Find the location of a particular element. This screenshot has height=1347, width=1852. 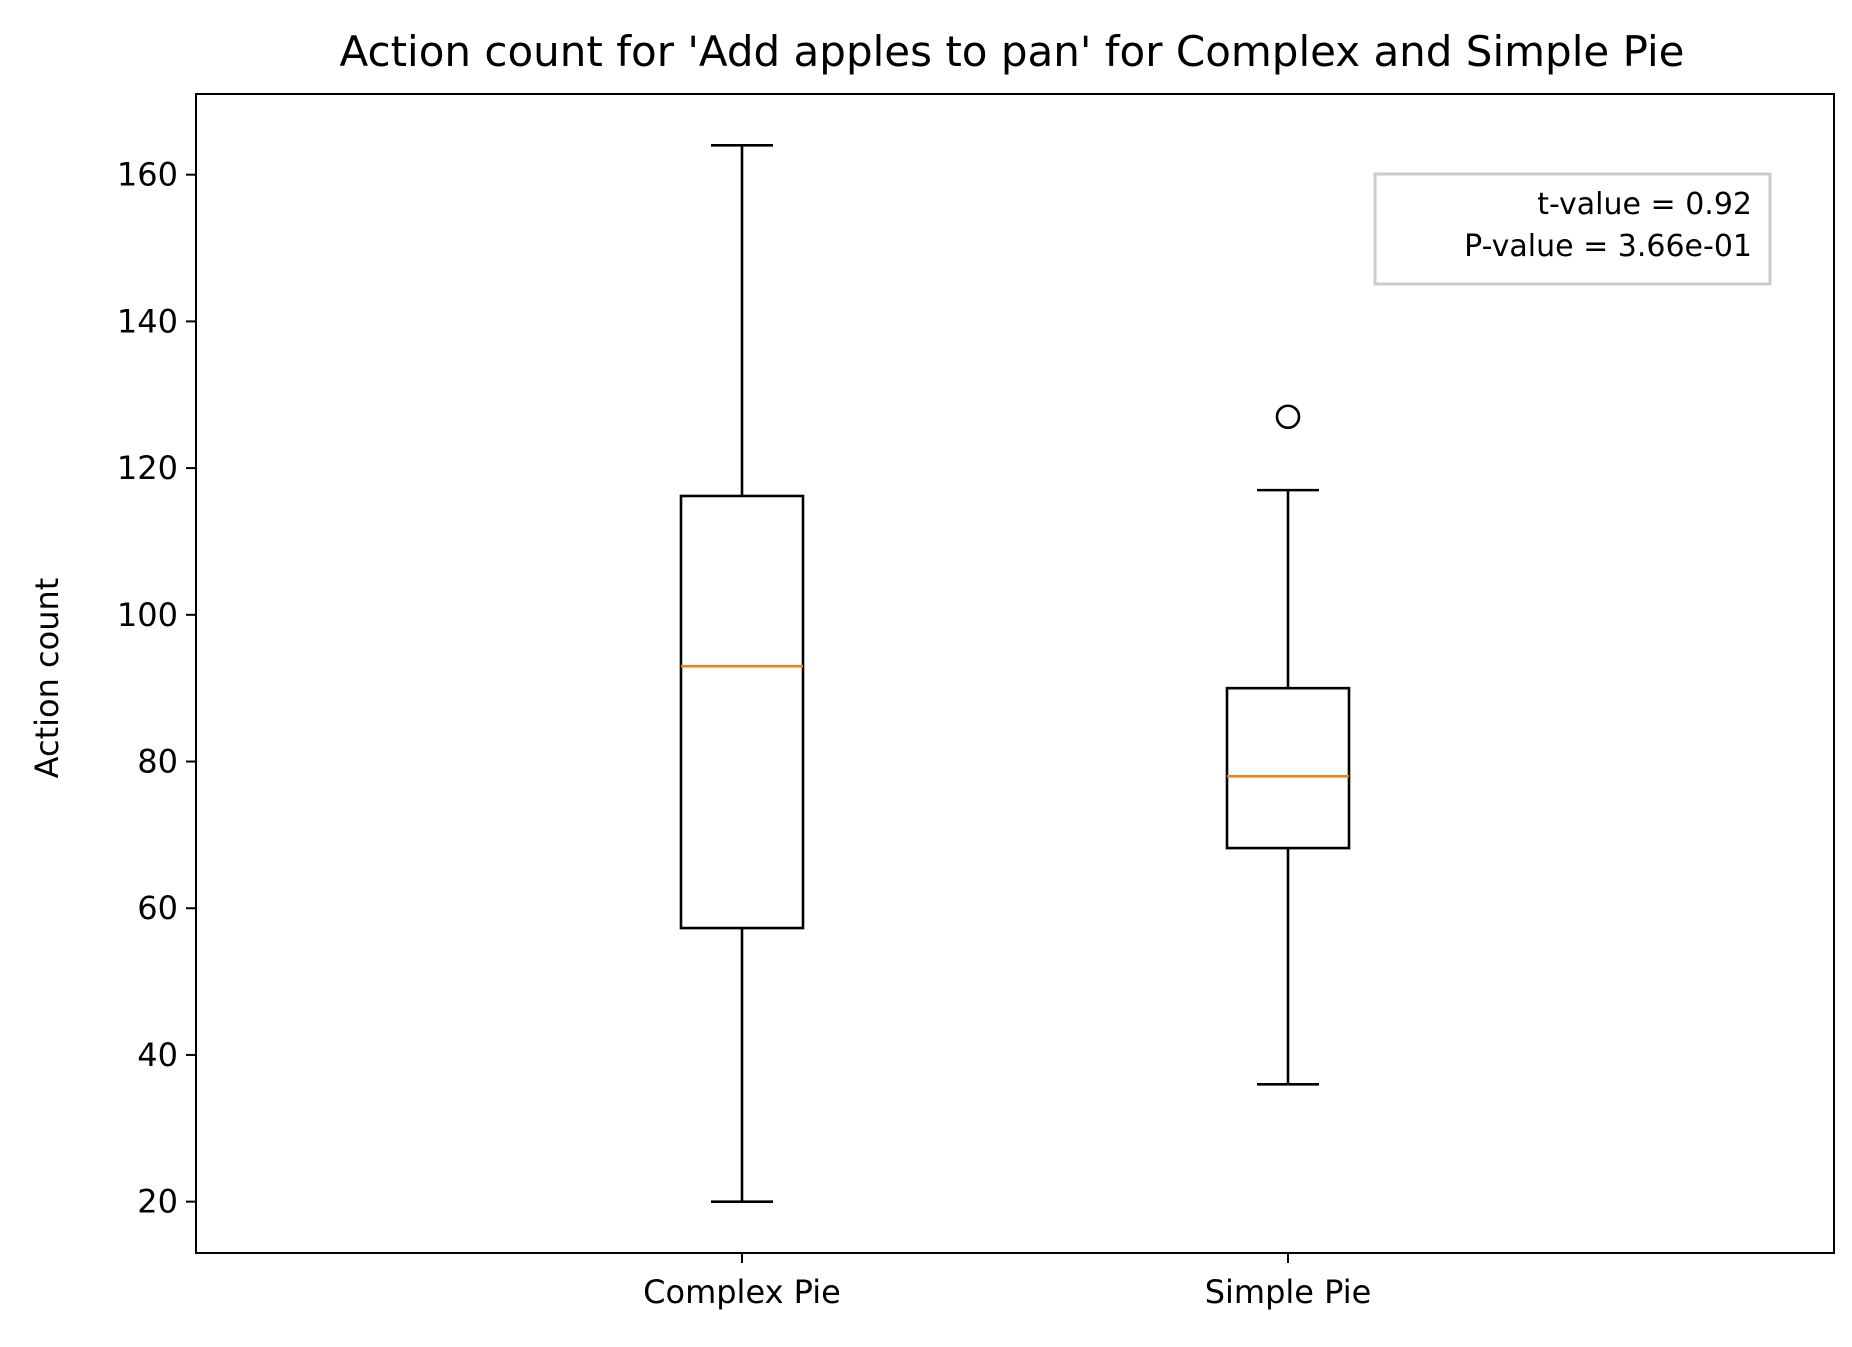

annotation-box is located at coordinates (1572, 229).